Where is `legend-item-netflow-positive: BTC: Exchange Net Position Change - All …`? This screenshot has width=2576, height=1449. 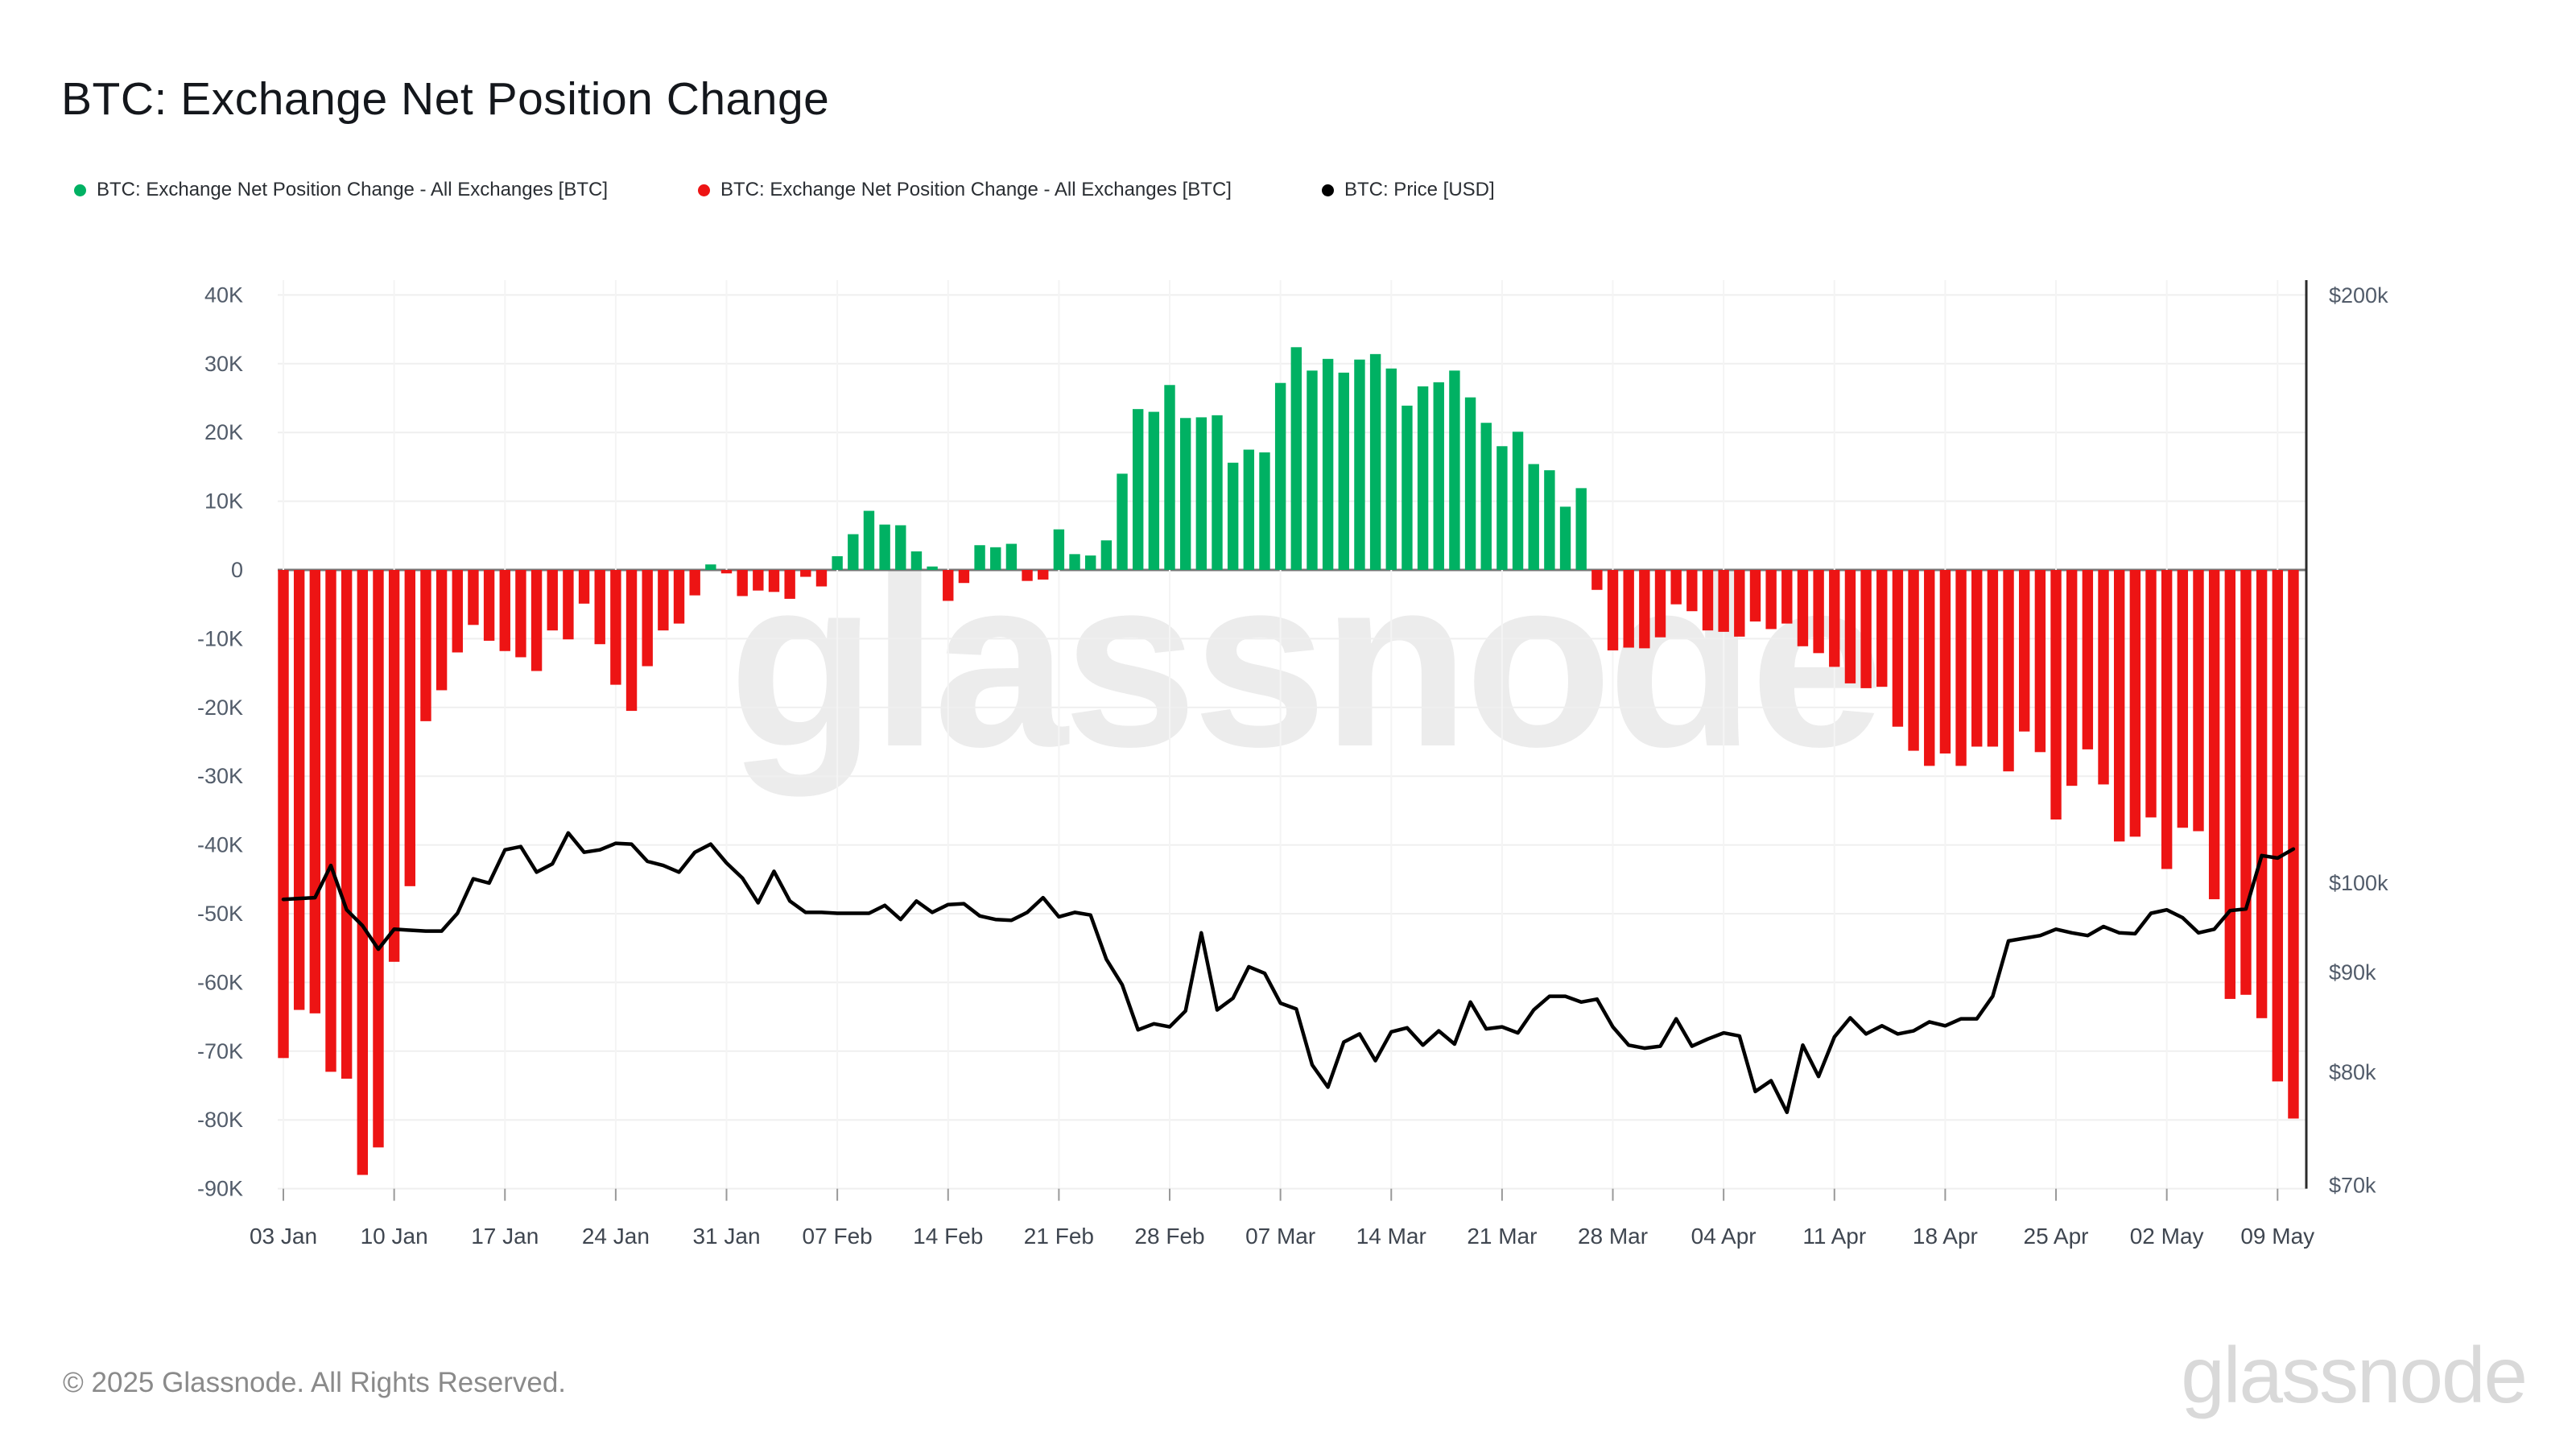
legend-item-netflow-positive: BTC: Exchange Net Position Change - All … is located at coordinates (341, 190).